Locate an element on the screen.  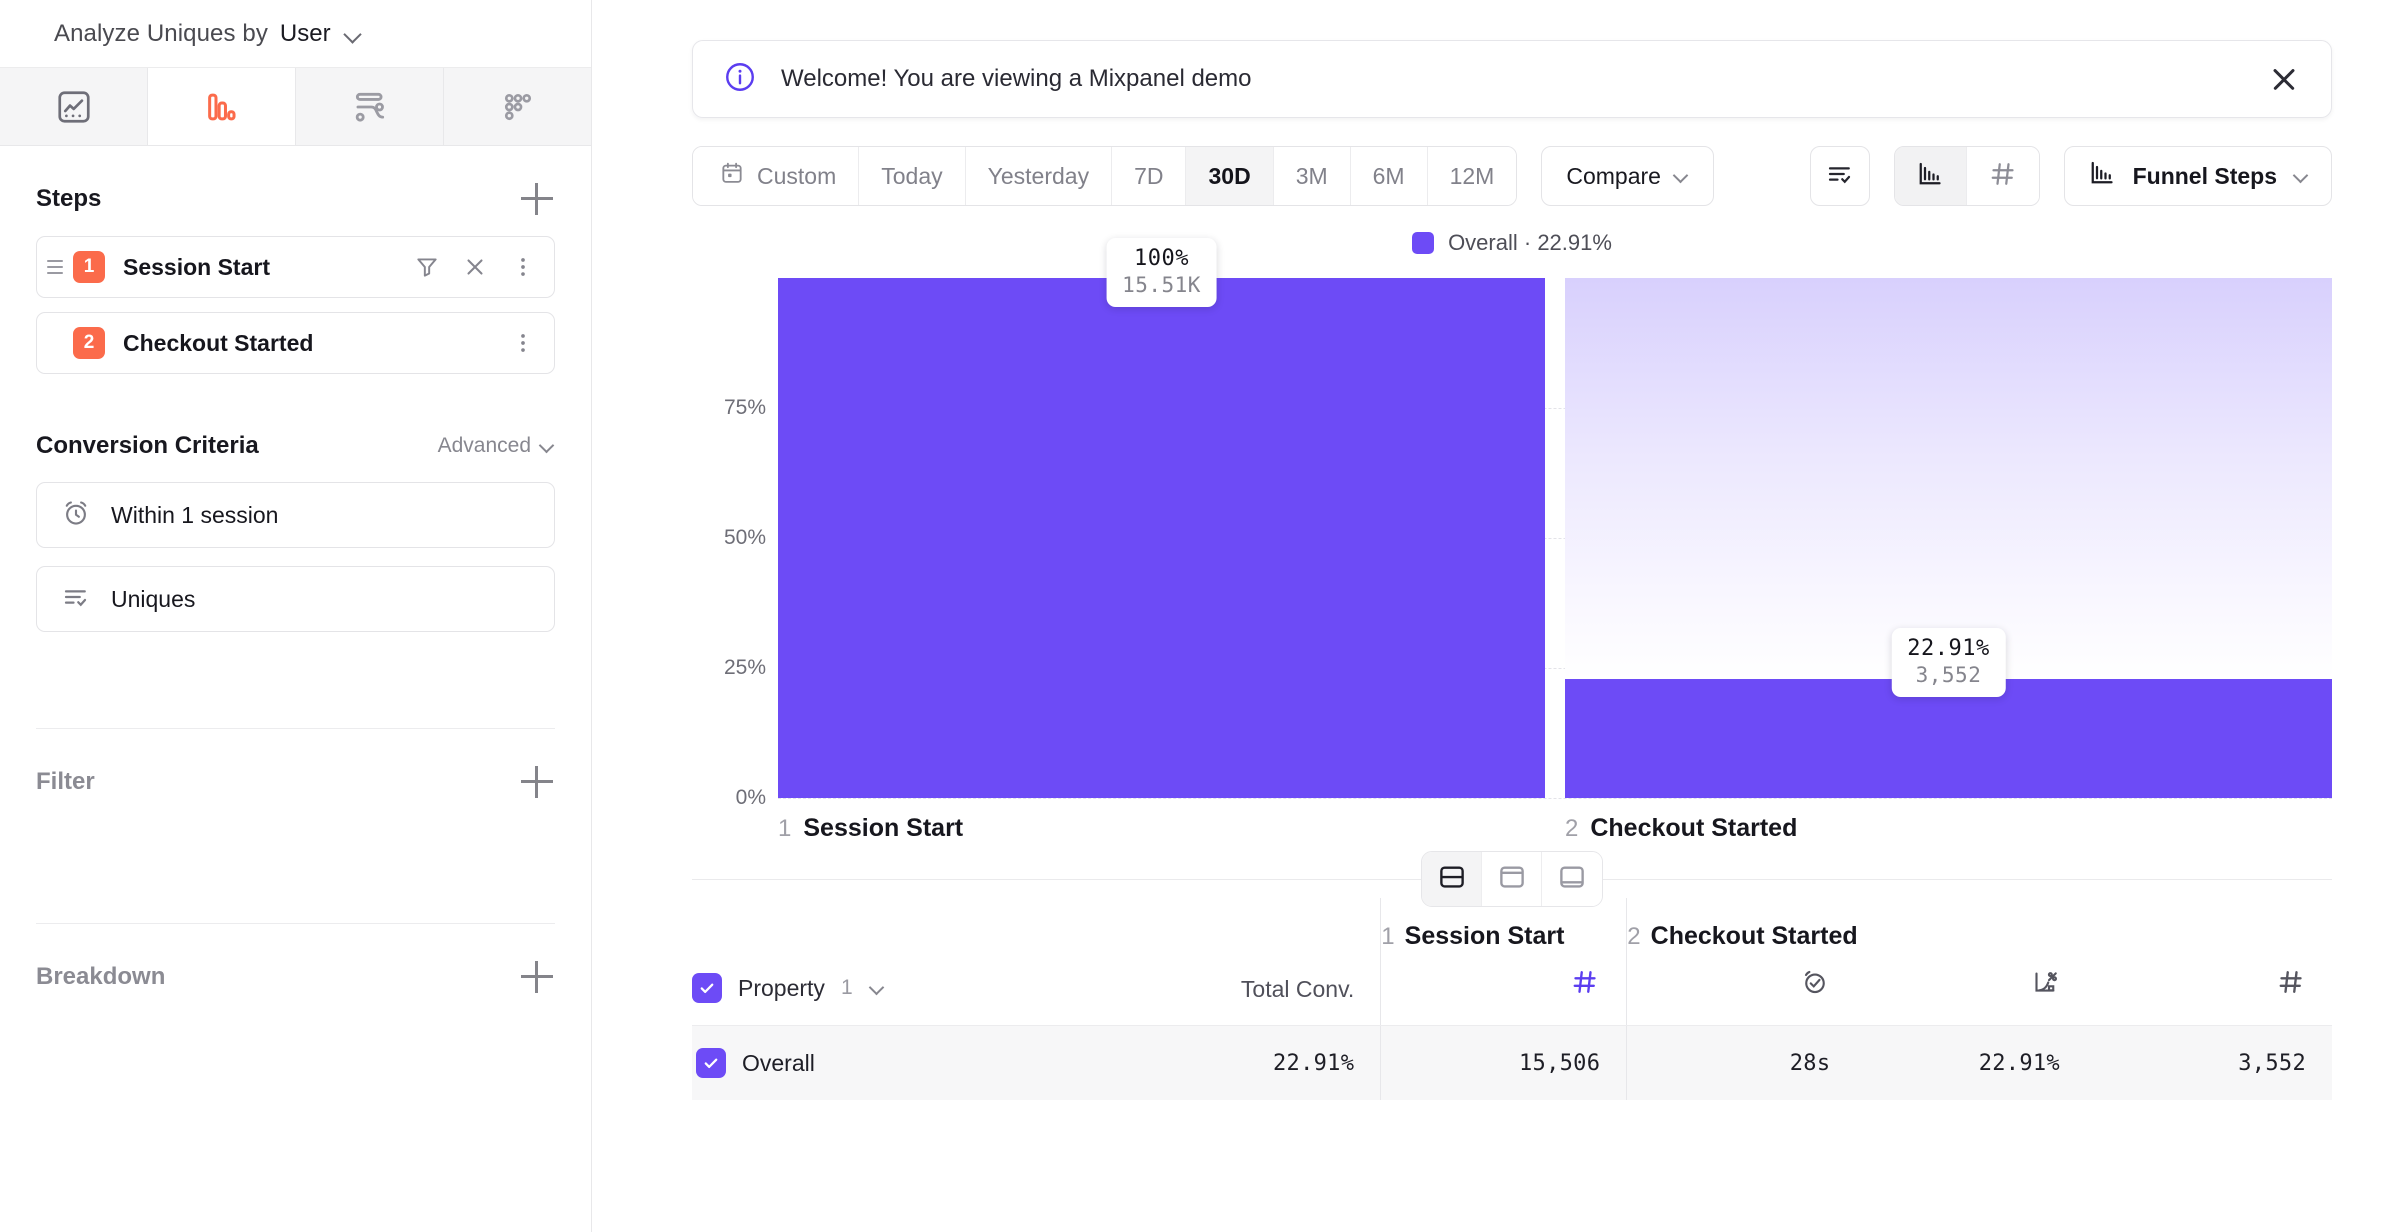
report-type-tabs is located at coordinates (295, 107).